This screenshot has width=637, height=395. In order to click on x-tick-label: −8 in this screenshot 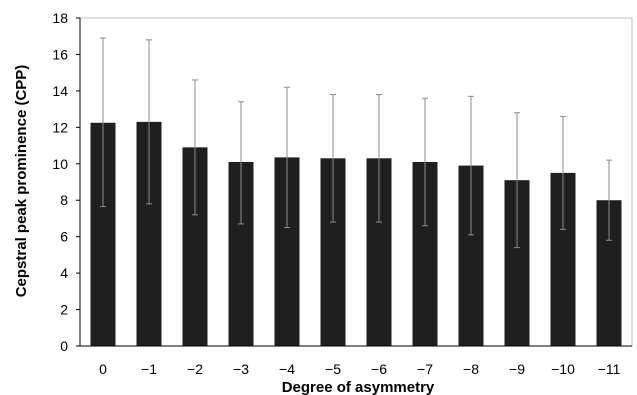, I will do `click(471, 369)`.